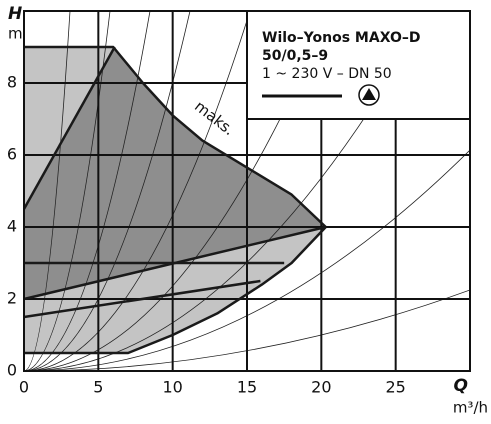 The height and width of the screenshot is (424, 491). Describe the element at coordinates (12, 82) in the screenshot. I see `y-tick-label: 8` at that location.